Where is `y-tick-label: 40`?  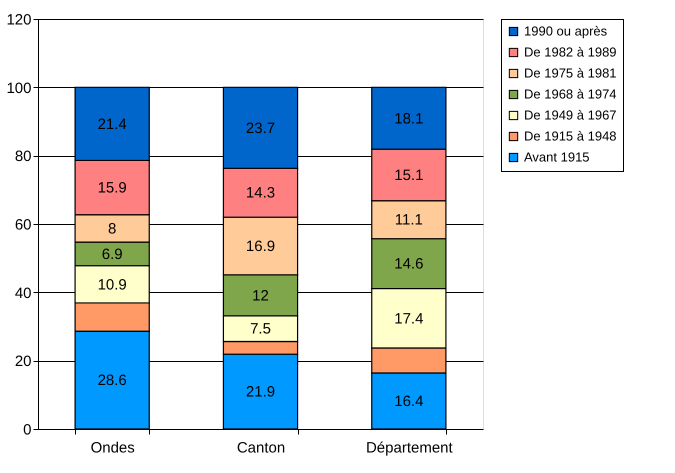 y-tick-label: 40 is located at coordinates (23, 293).